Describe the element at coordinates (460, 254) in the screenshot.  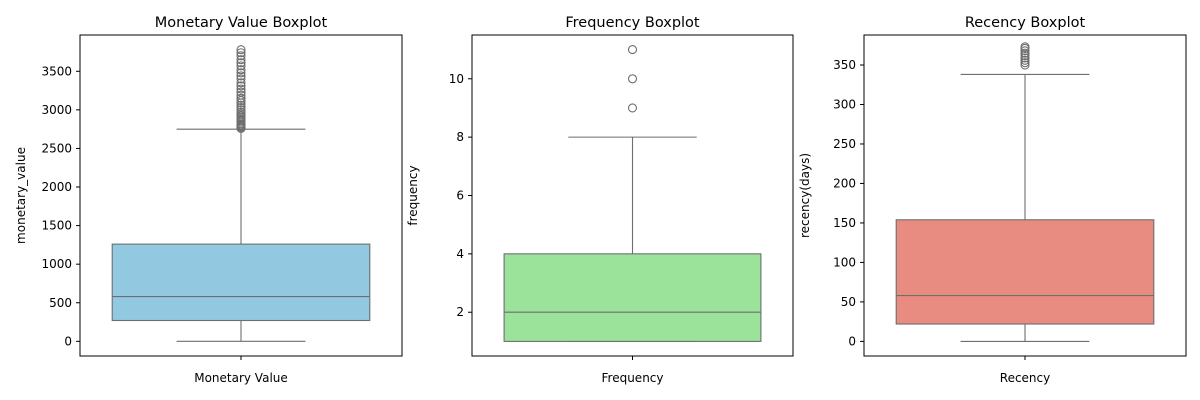
I see `frequency-y-tick-label: 4` at that location.